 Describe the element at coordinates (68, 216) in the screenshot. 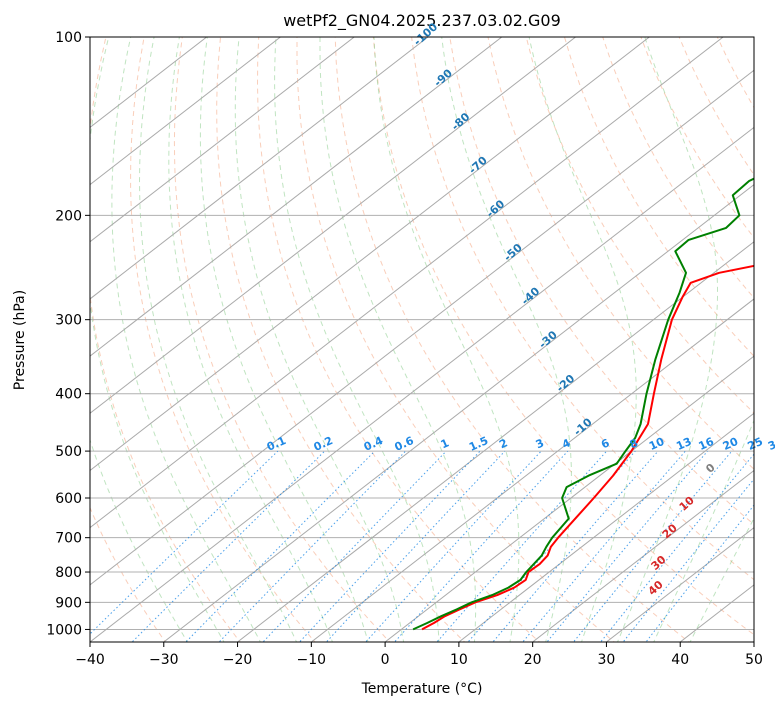

I see `y-tick-label: 200` at that location.